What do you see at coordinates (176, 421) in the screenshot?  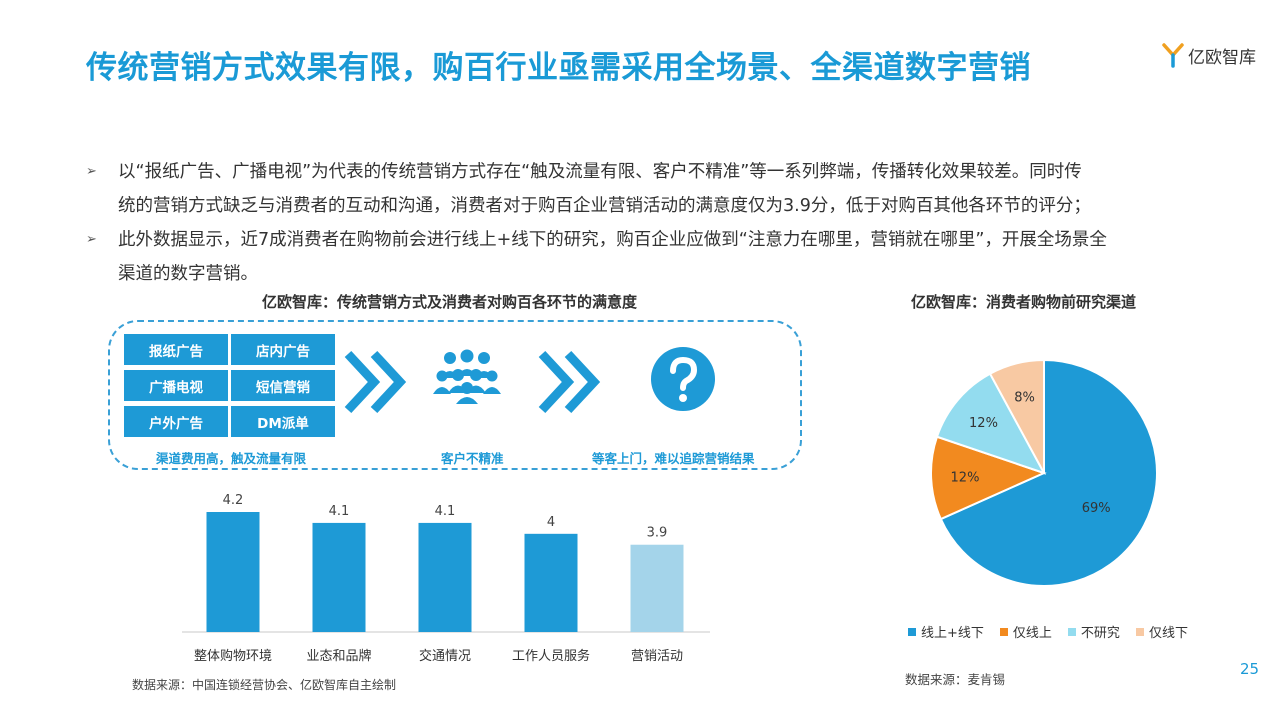 I see `channel-box: 户外广告` at bounding box center [176, 421].